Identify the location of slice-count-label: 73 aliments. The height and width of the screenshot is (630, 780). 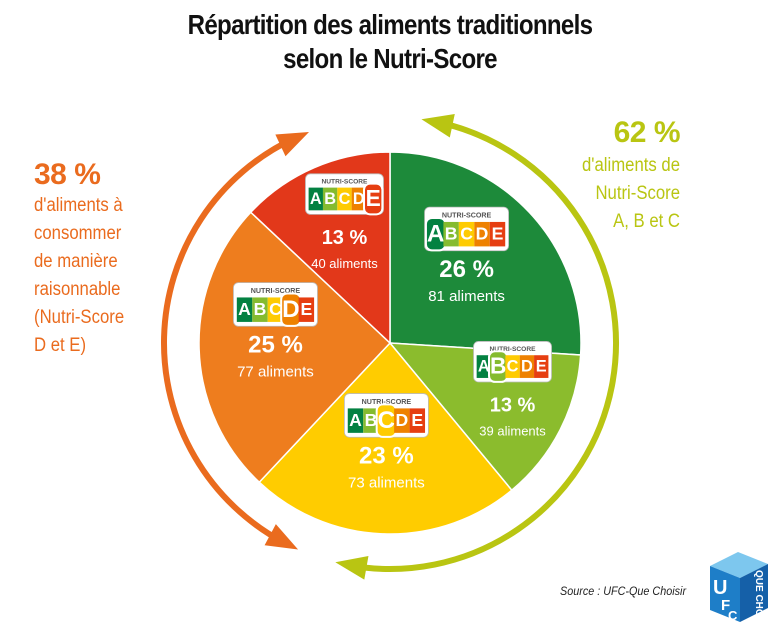
(386, 483).